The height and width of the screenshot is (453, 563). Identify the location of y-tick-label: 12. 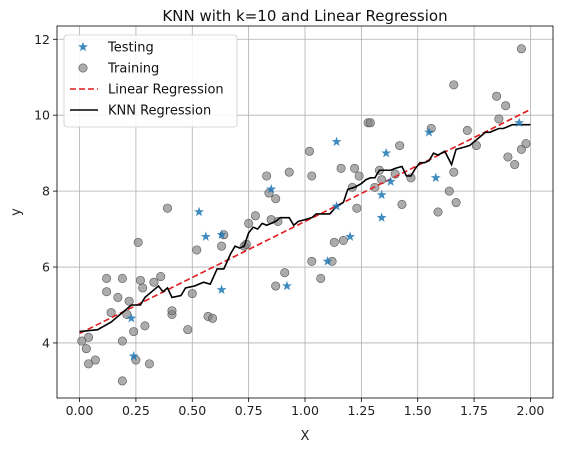
(42, 39).